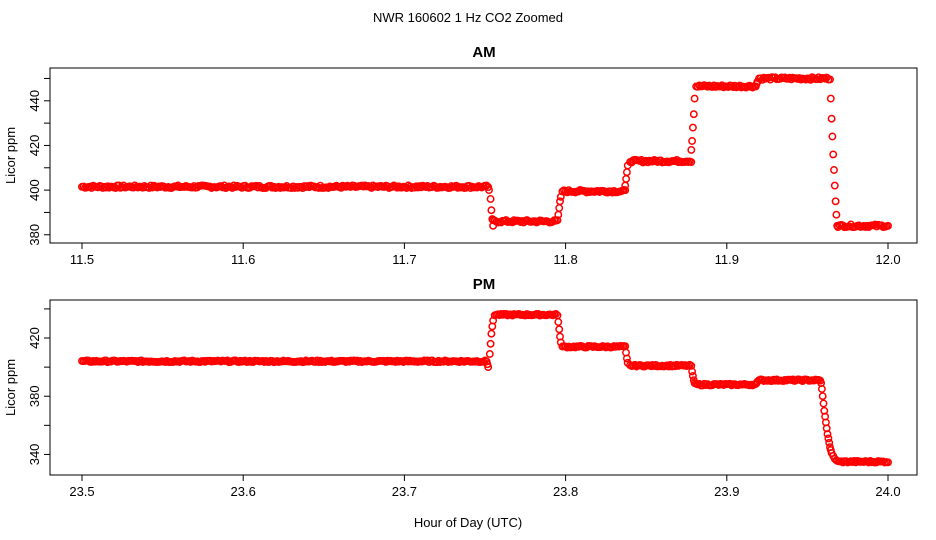  I want to click on panel-pm-x-axis: 23.5 23.6 23.7 23.8 23.9 24.0, so click(485, 487).